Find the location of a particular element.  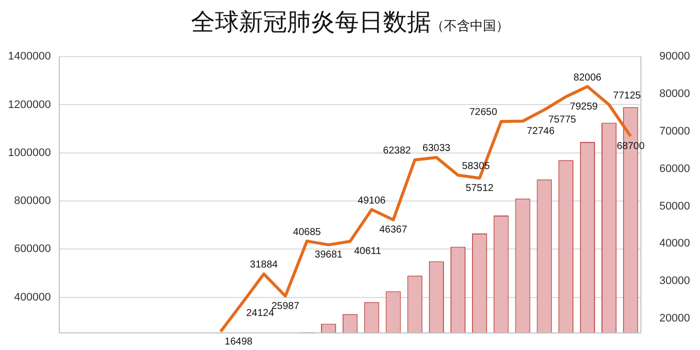

data-label: 68700 is located at coordinates (630, 146).